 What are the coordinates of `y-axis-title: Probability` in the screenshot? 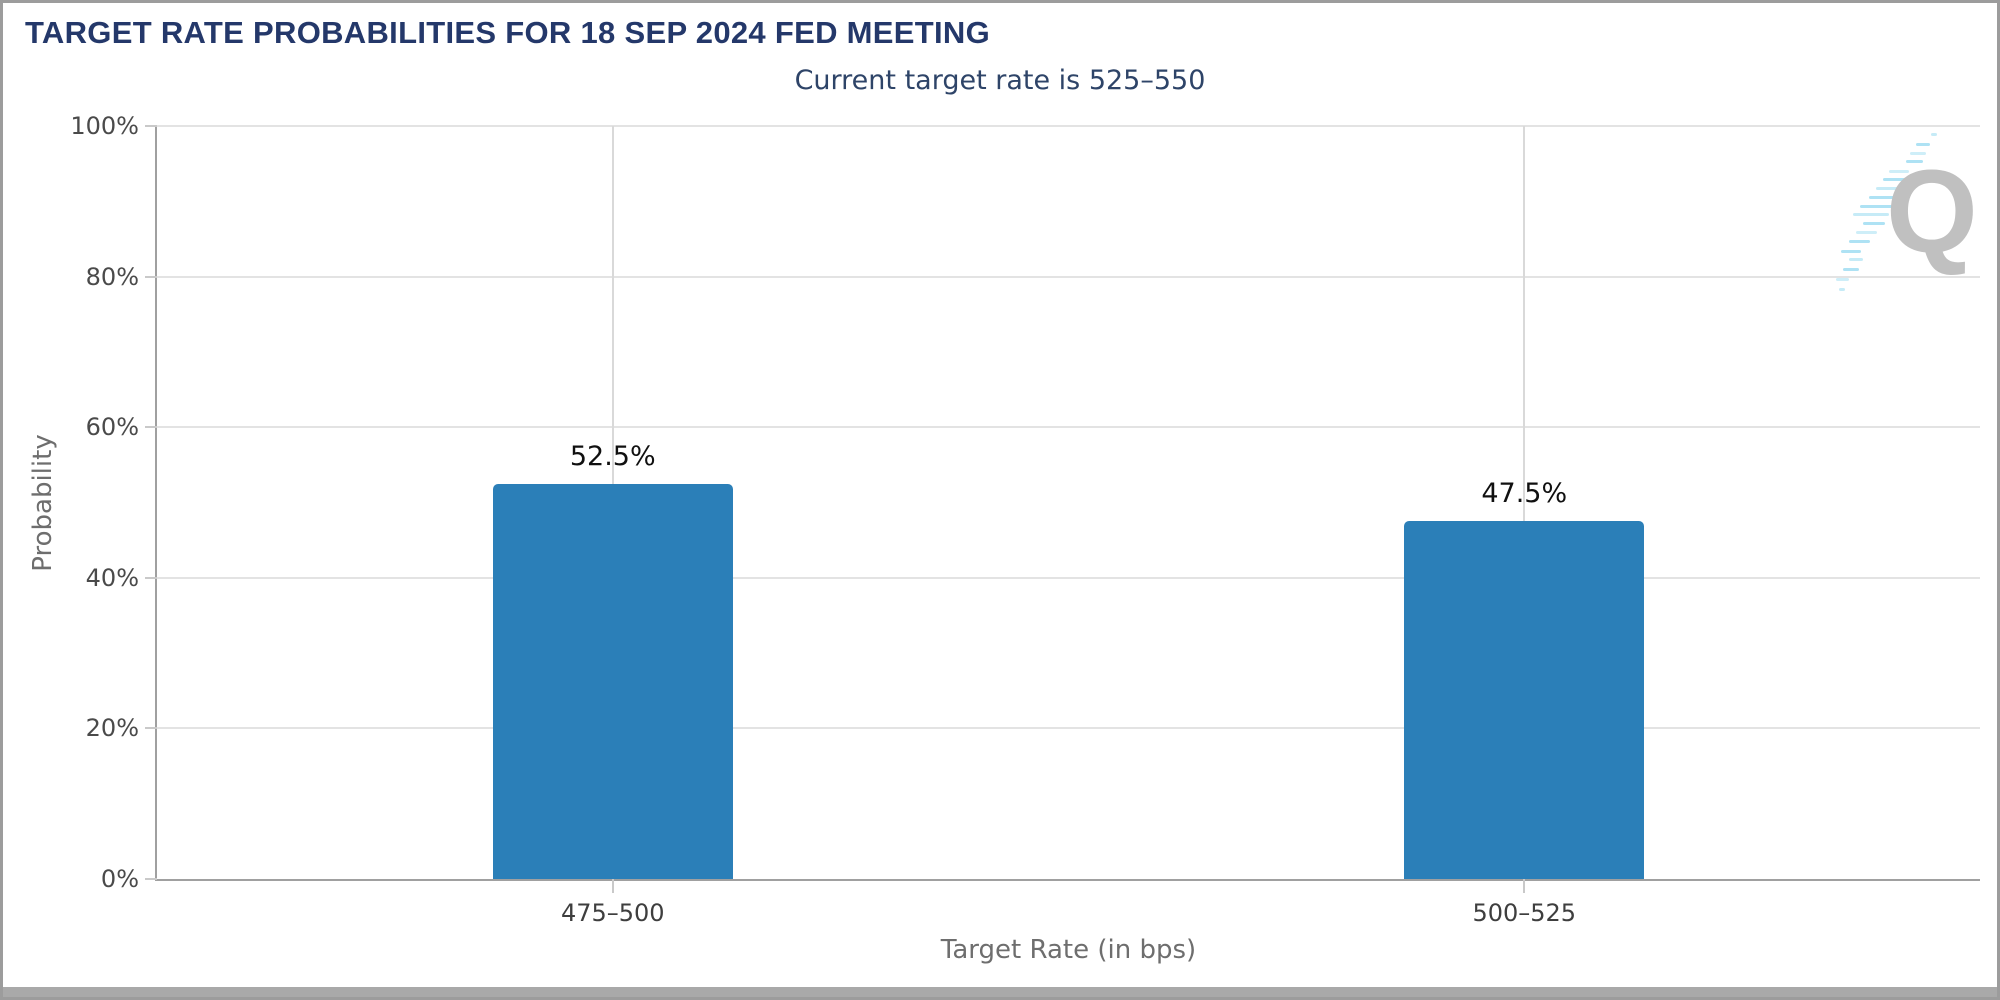 It's located at (43, 503).